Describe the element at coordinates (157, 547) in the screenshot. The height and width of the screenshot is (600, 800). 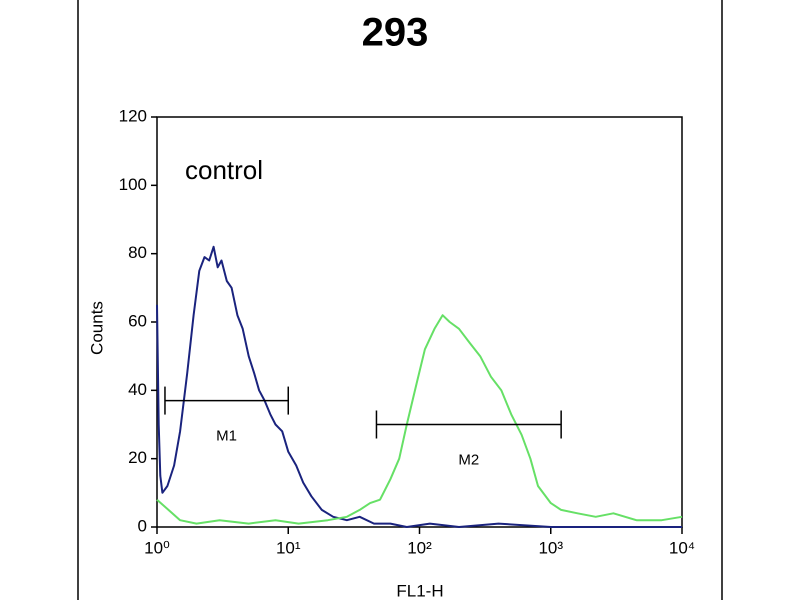
I see `x-tick-label: 10⁰` at that location.